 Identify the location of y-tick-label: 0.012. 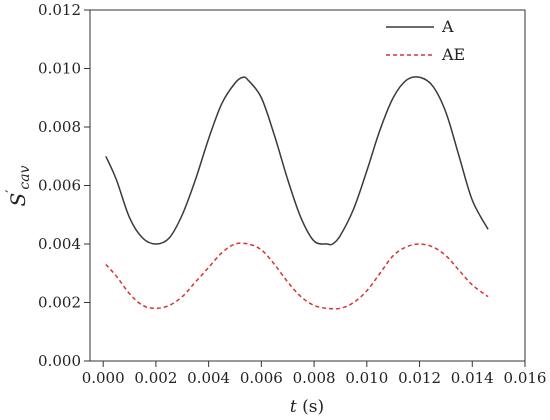
(59, 10).